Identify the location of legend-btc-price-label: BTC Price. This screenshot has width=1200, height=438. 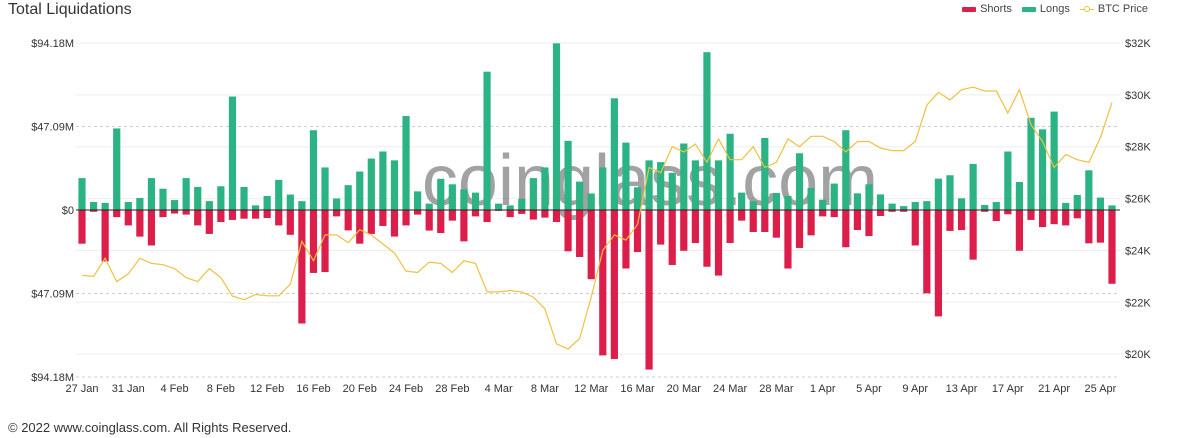
(1122, 9).